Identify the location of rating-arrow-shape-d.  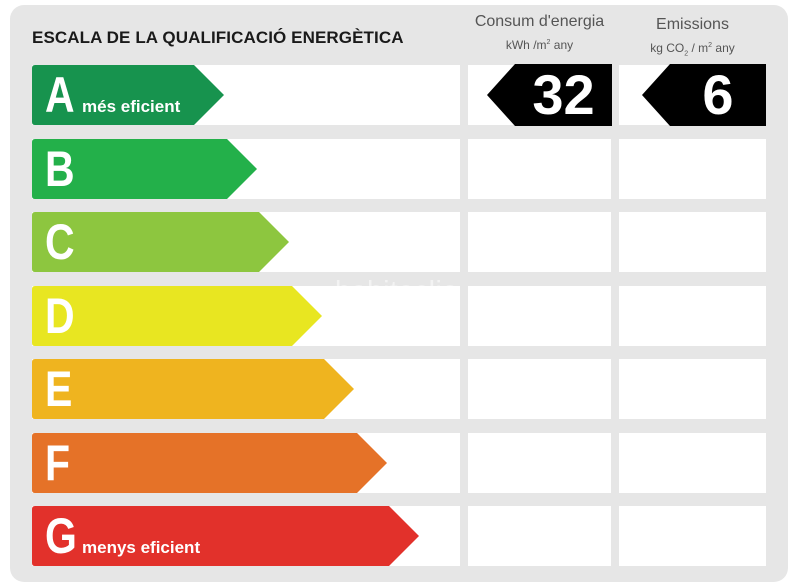
(177, 316).